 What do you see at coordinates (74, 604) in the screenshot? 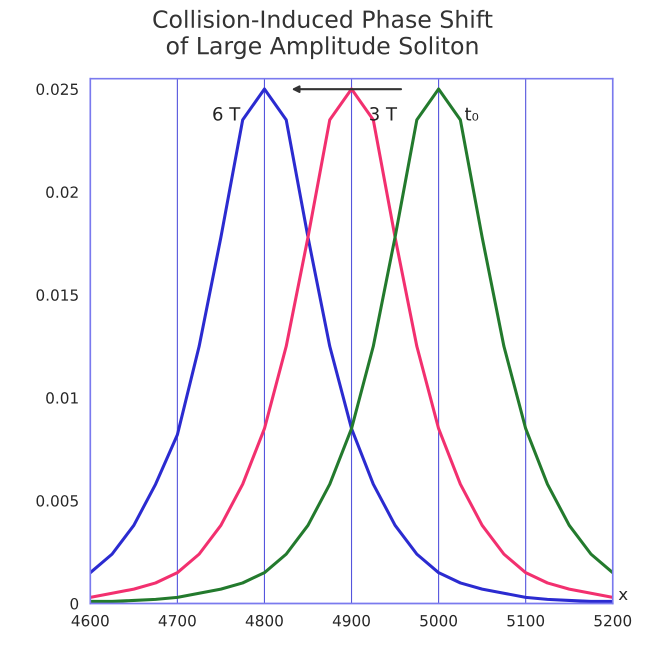
I see `y-tick-label: 0` at bounding box center [74, 604].